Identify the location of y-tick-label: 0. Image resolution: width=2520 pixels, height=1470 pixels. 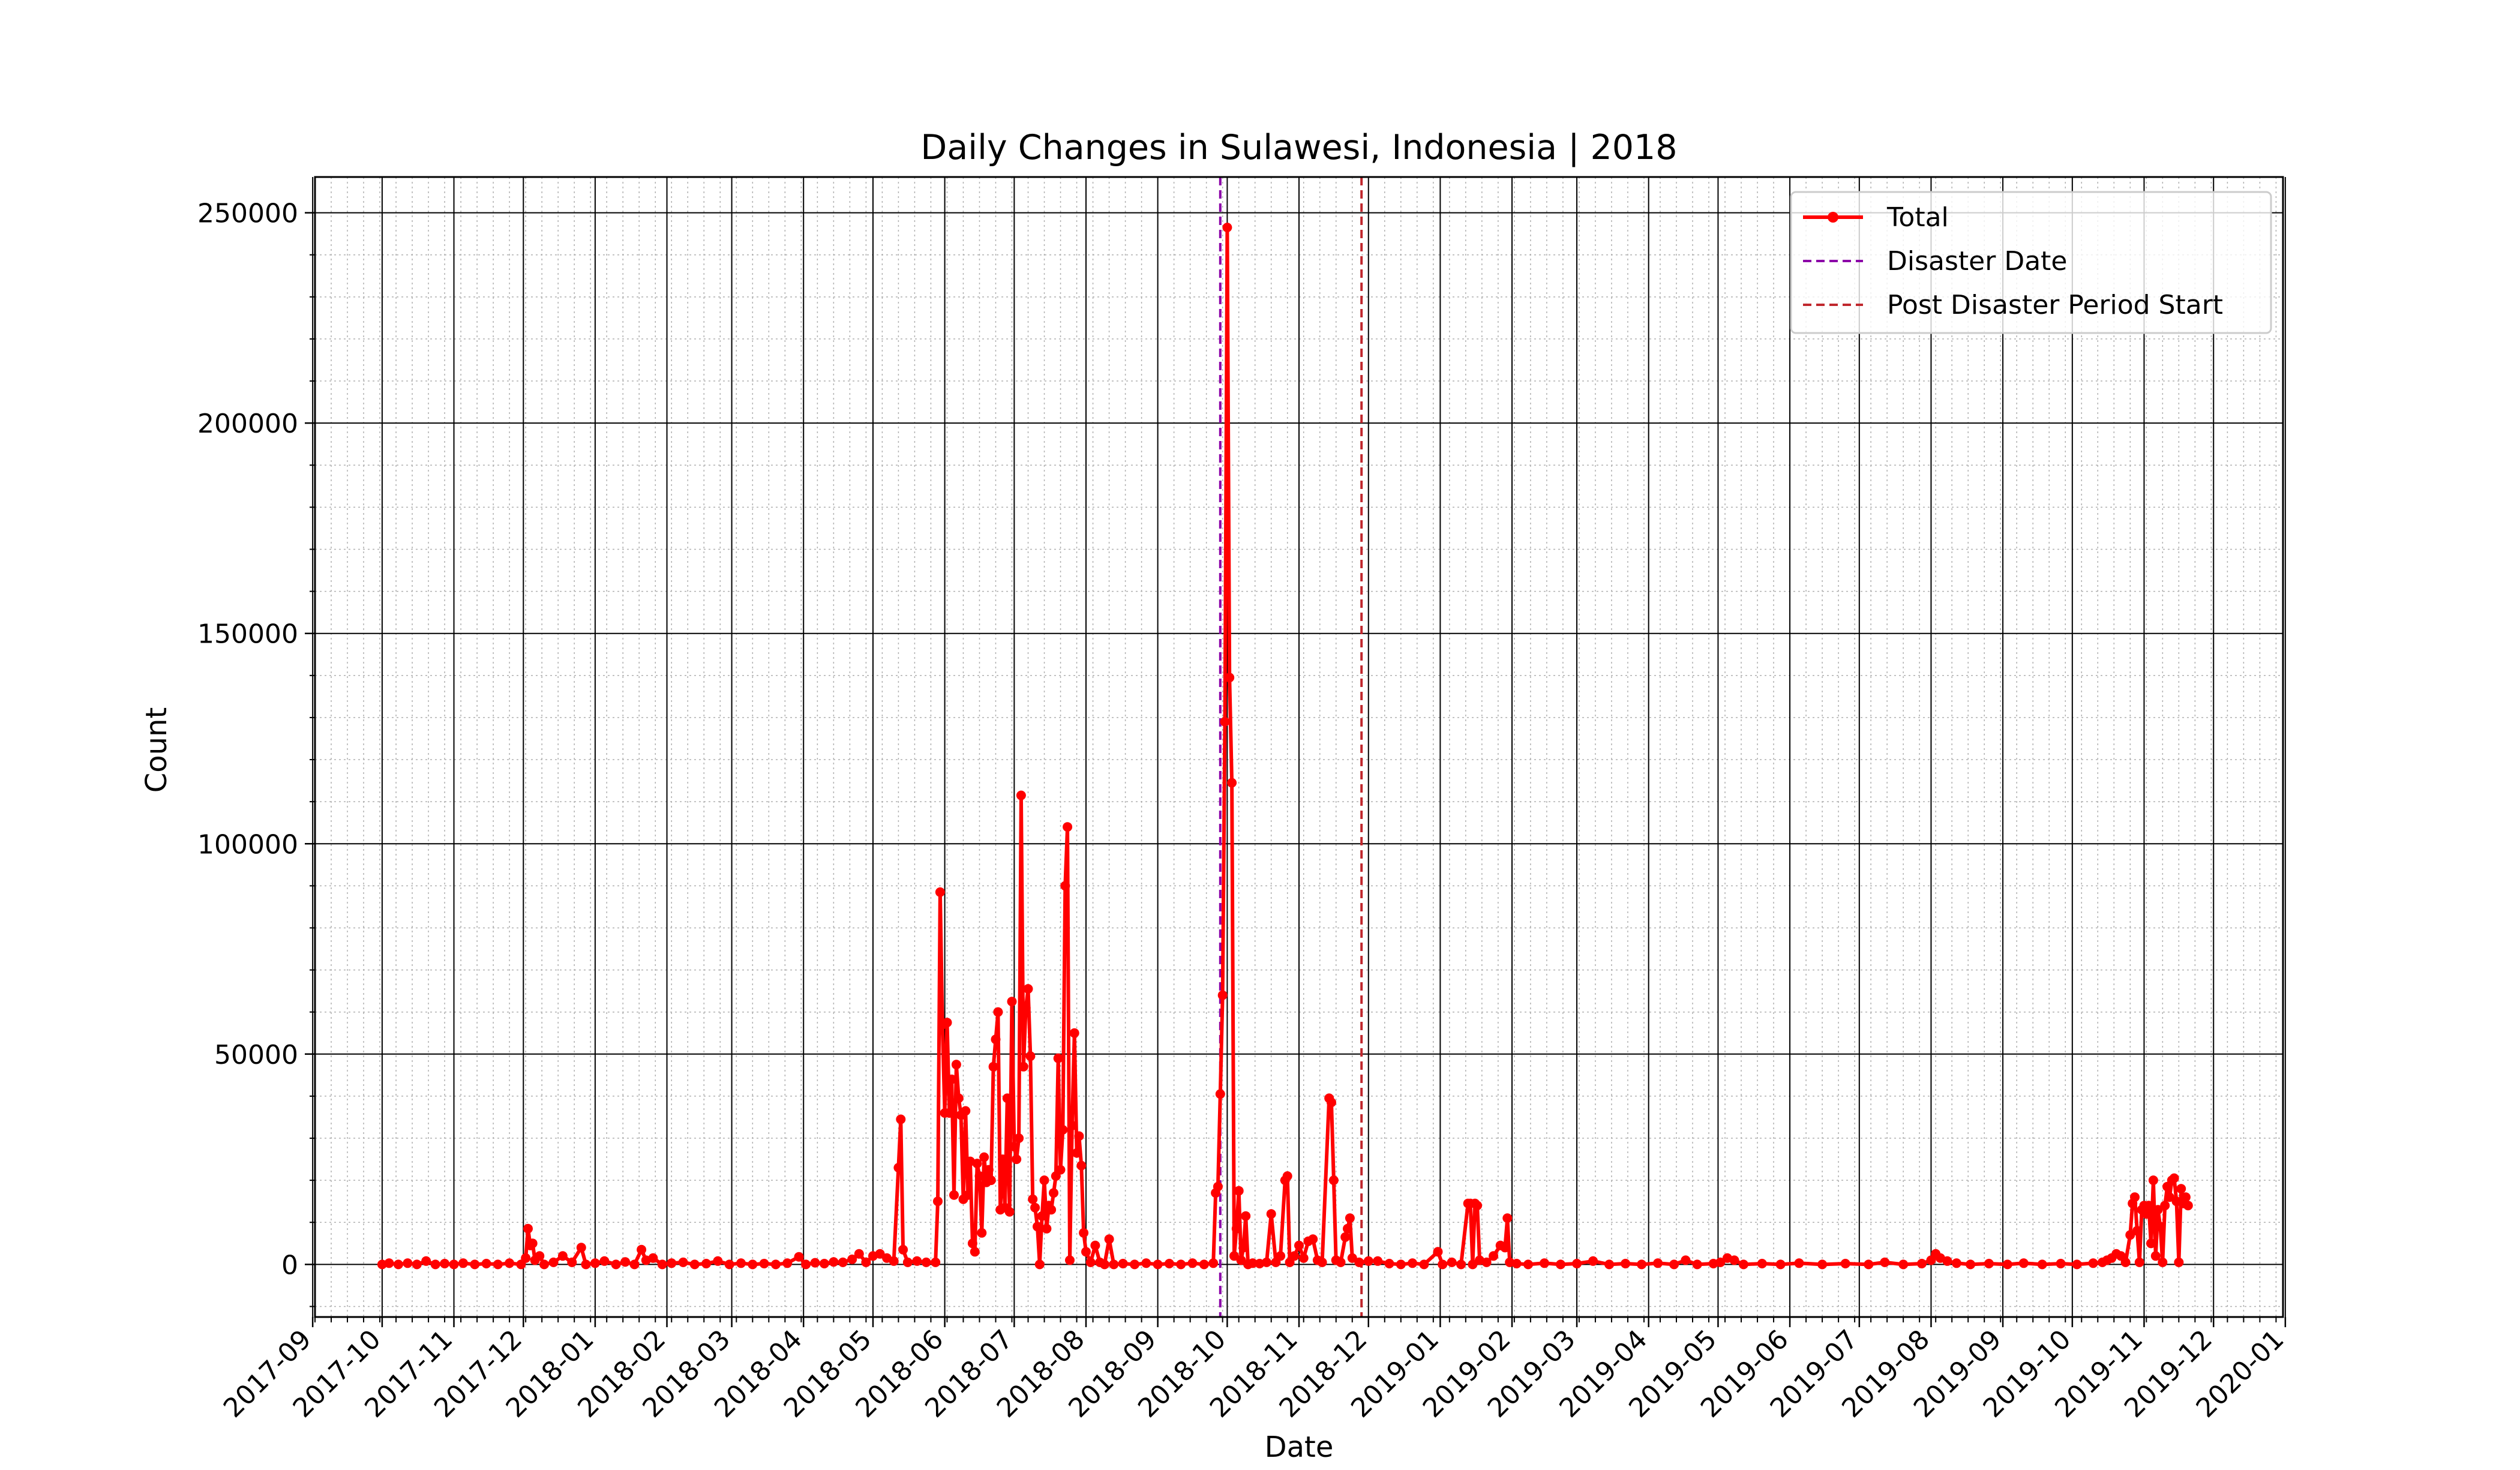
(289, 1265).